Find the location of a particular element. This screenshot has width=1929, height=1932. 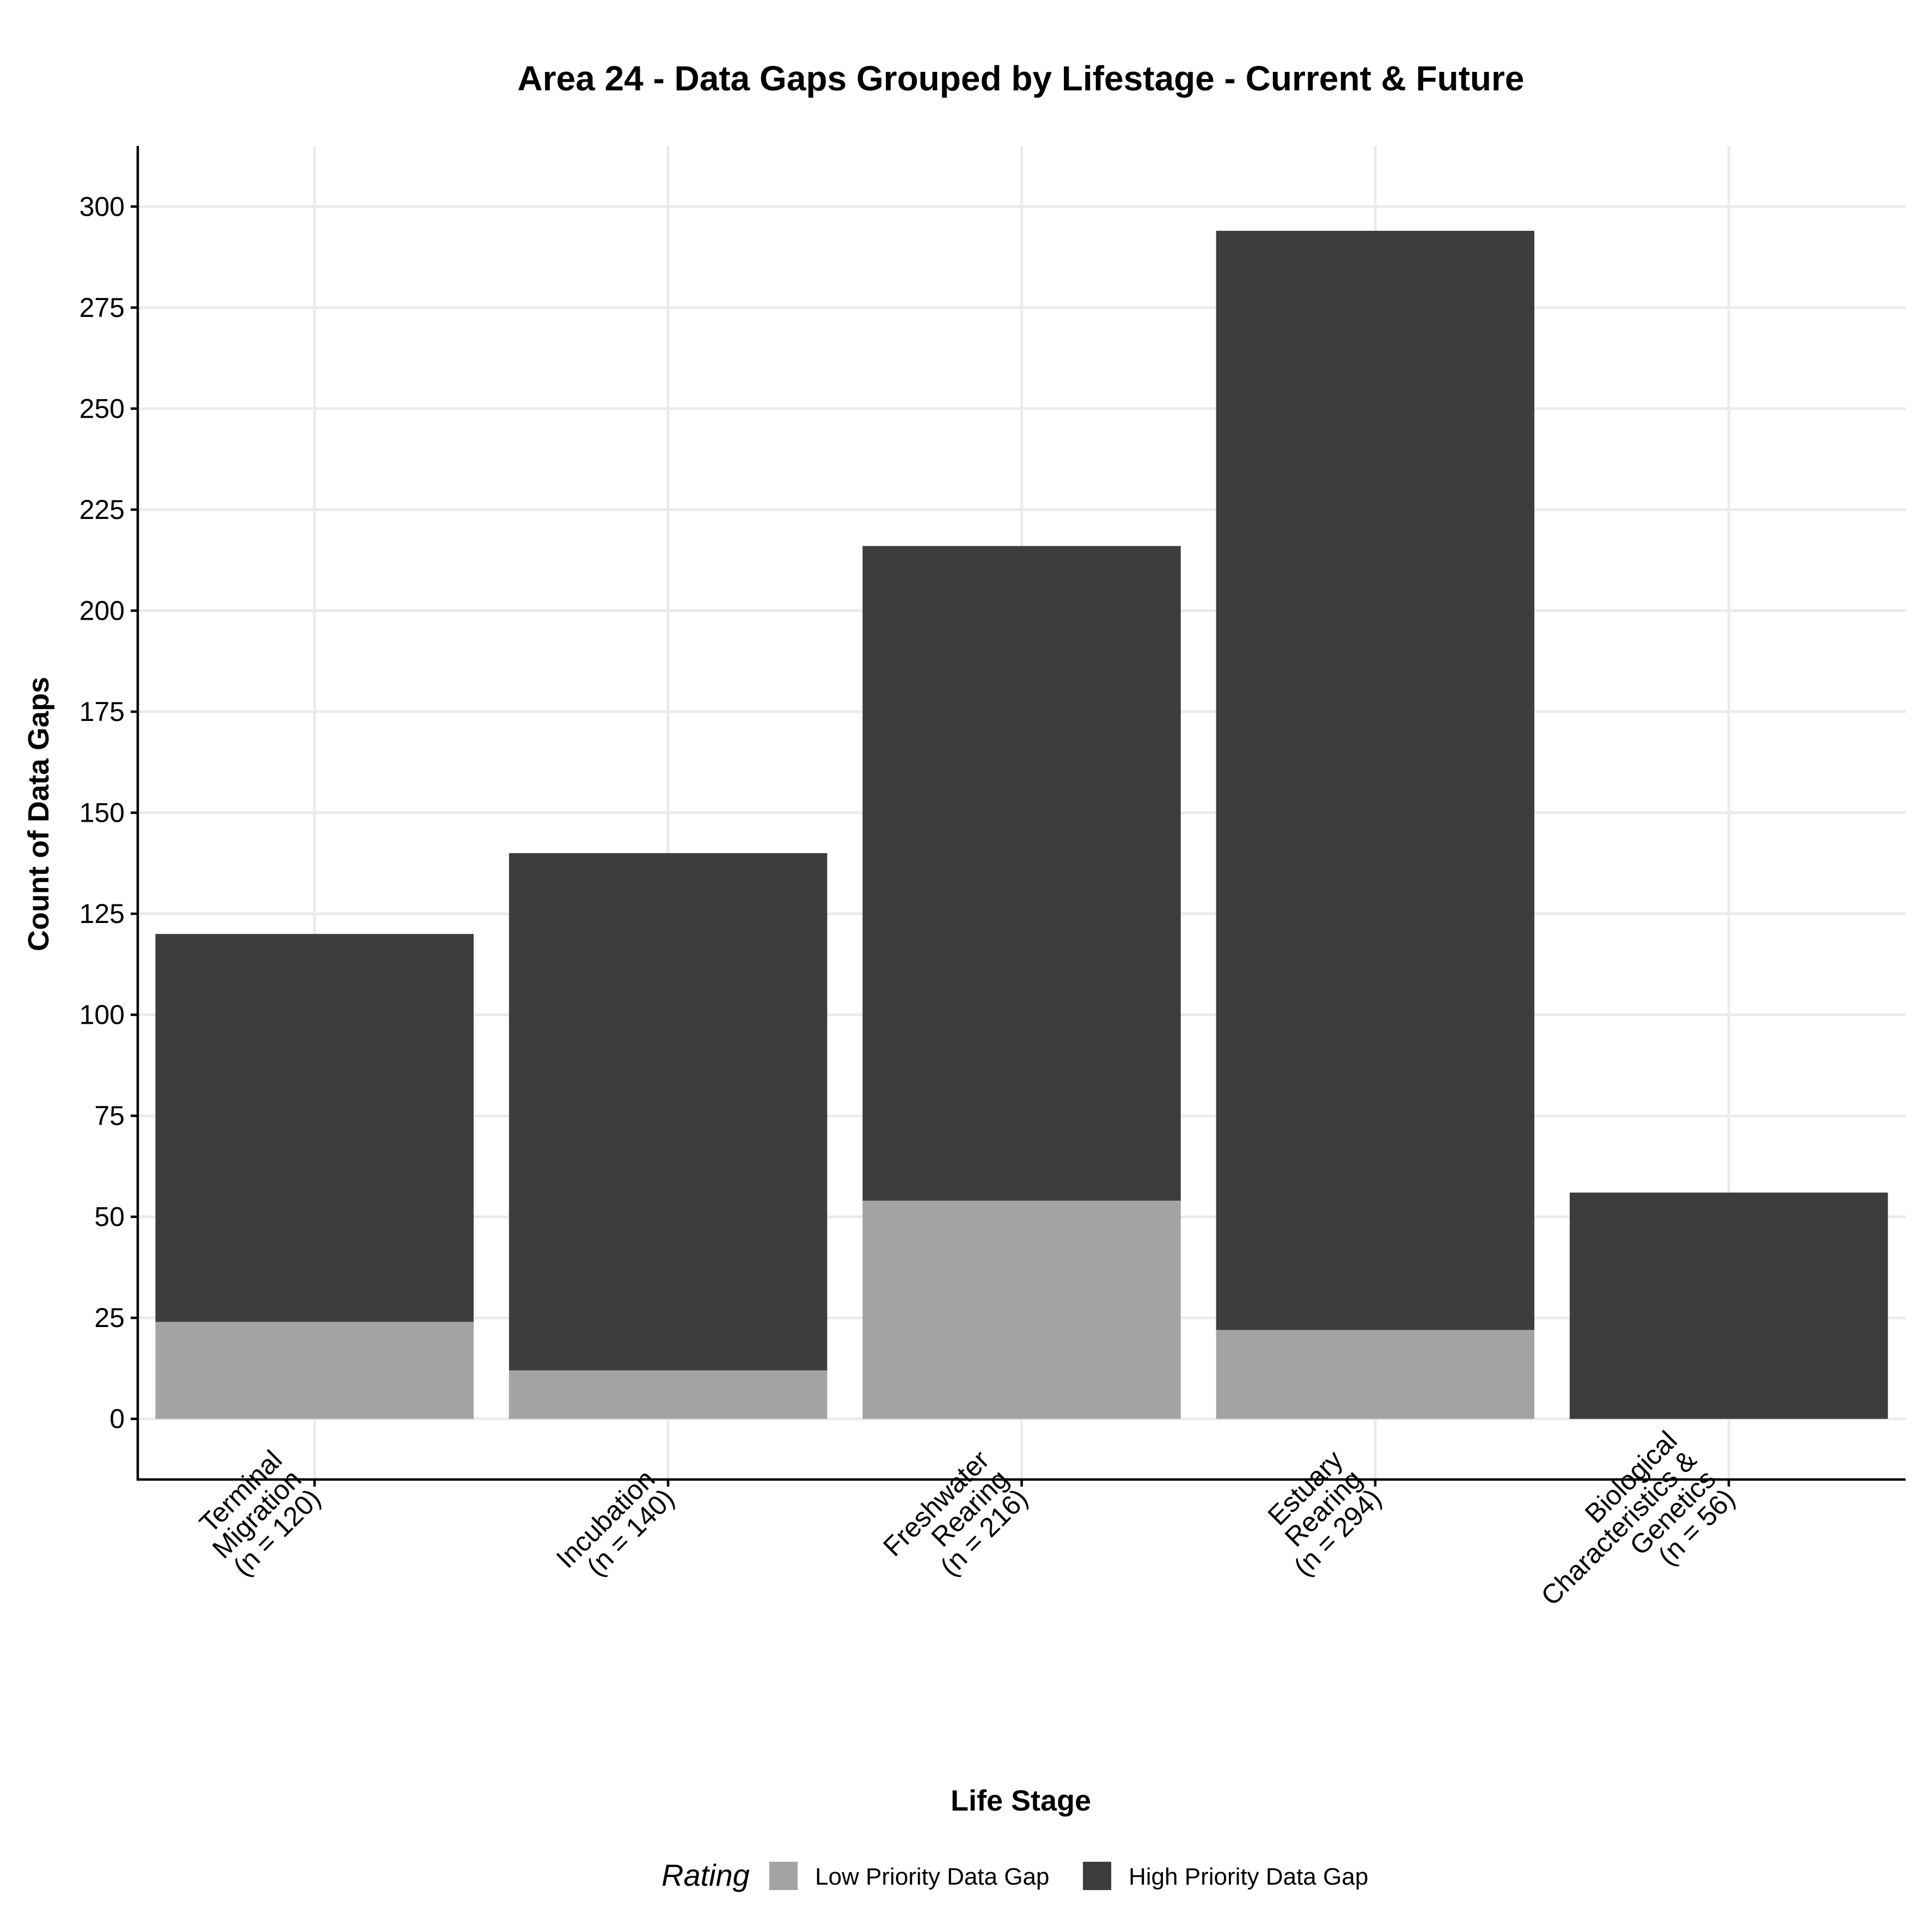

legend-label-low-priority: Low Priority Data Gap is located at coordinates (932, 1877).